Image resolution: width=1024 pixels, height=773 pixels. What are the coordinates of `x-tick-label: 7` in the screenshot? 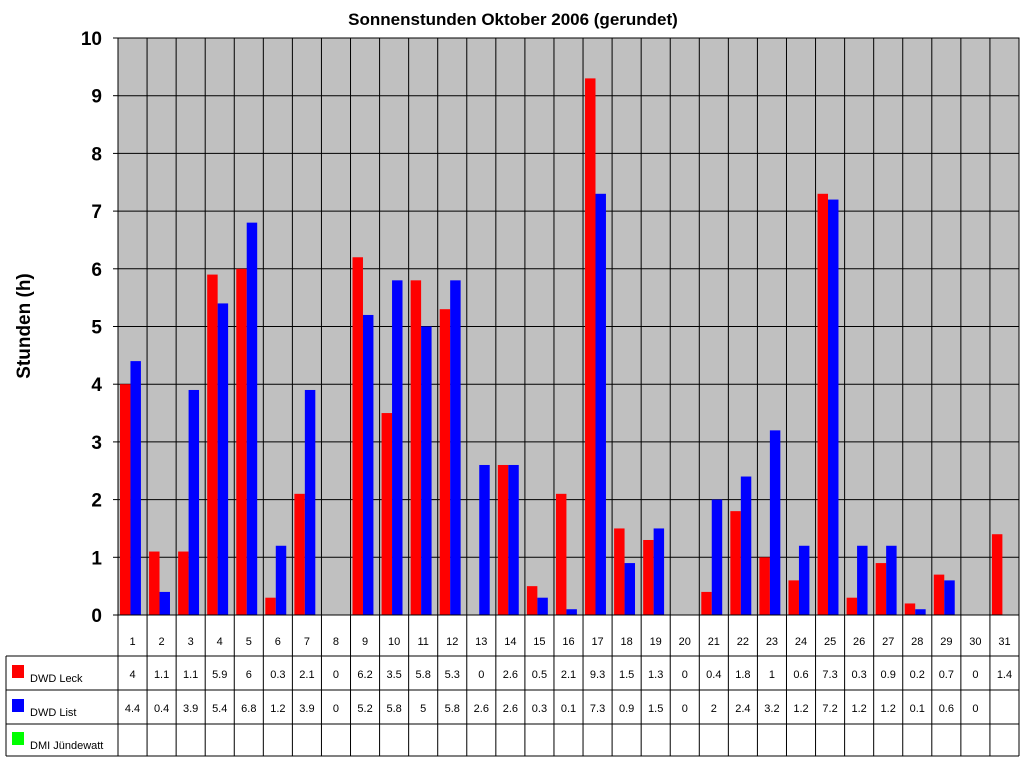 It's located at (307, 642).